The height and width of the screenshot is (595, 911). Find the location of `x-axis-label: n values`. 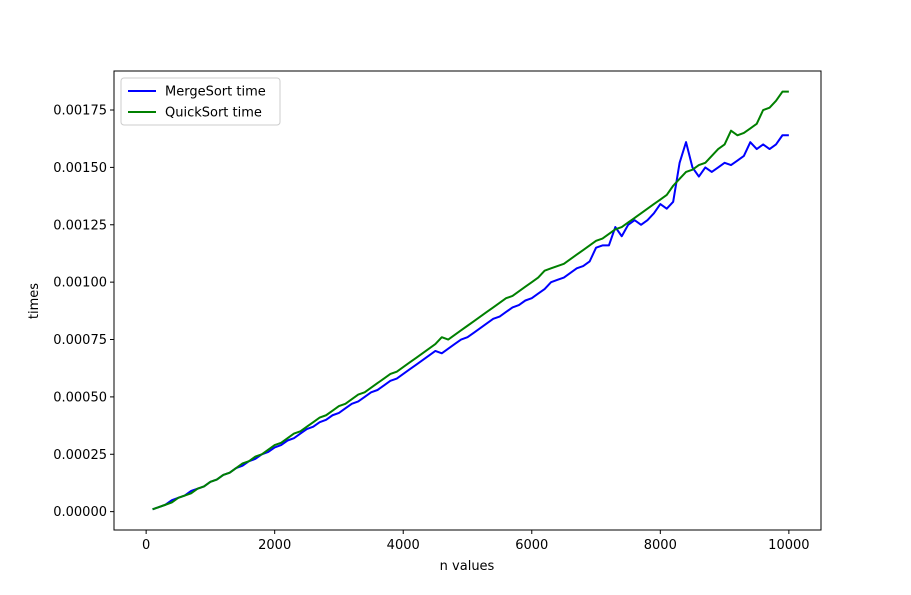

x-axis-label: n values is located at coordinates (467, 566).